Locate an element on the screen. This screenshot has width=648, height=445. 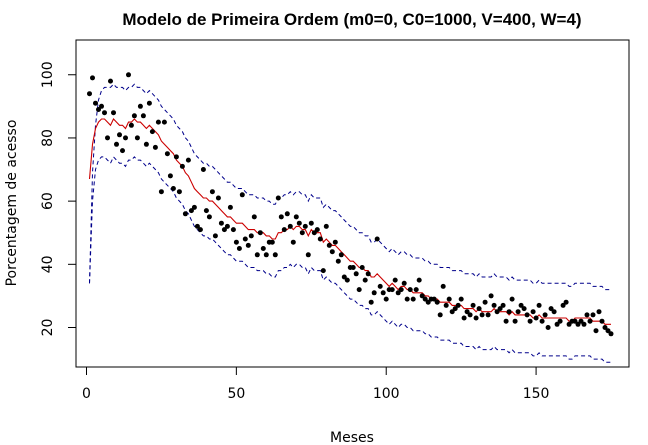
y-tick-label: 20 is located at coordinates (48, 328).